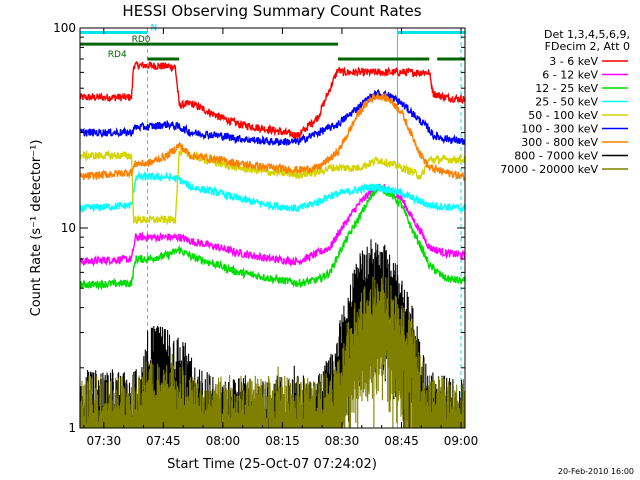  Describe the element at coordinates (282, 441) in the screenshot. I see `x-tick-label: 08:15` at that location.